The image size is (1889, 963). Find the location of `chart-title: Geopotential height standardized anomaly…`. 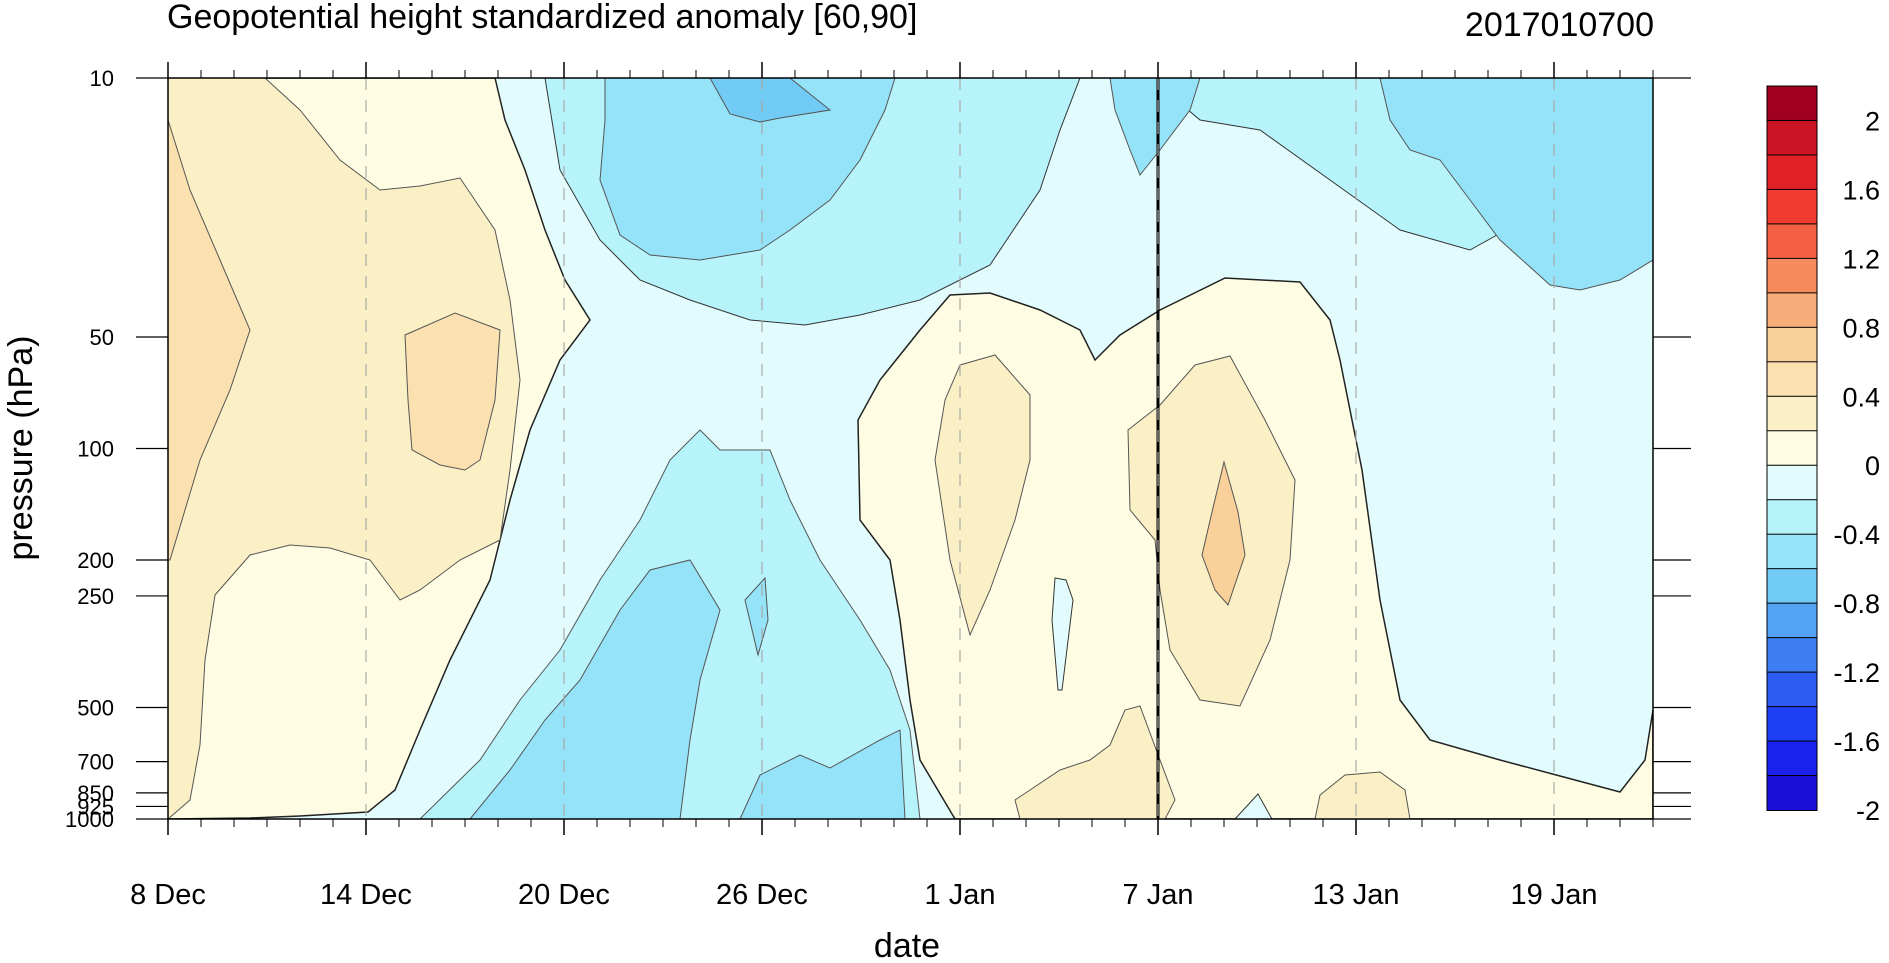

chart-title: Geopotential height standardized anomaly… is located at coordinates (542, 18).